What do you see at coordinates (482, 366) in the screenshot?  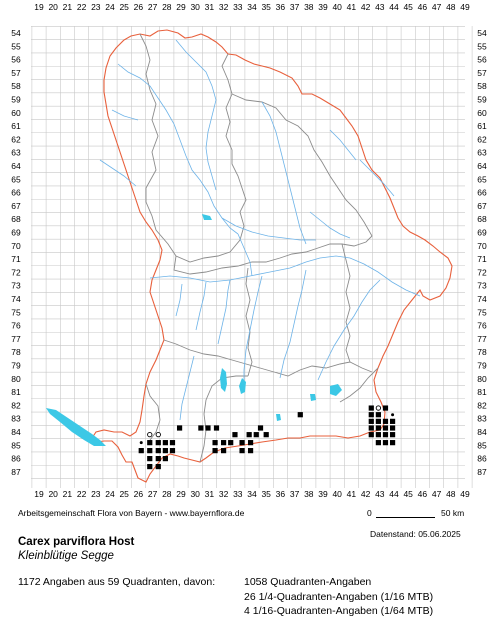 I see `y-grid-label: 79` at bounding box center [482, 366].